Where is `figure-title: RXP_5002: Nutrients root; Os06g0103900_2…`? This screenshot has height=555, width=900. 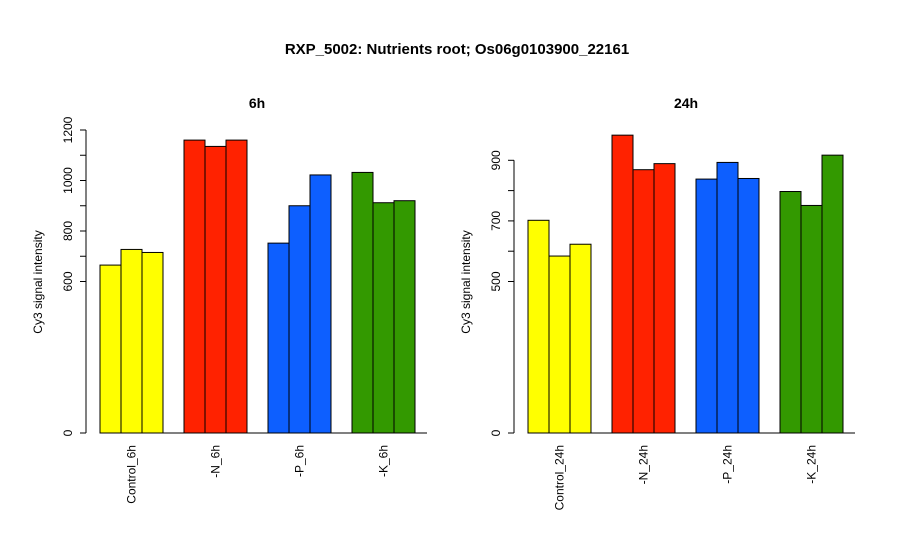
figure-title: RXP_5002: Nutrients root; Os06g0103900_2… is located at coordinates (457, 49).